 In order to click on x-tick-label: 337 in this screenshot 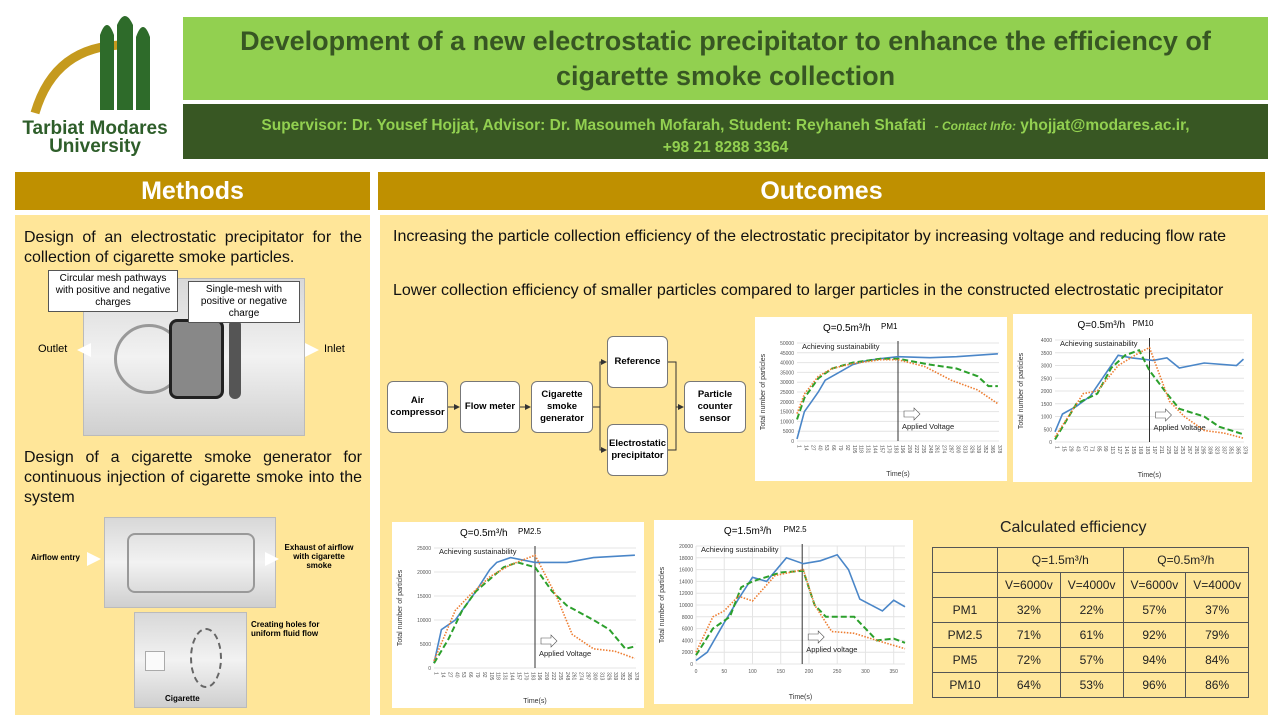, I will do `click(1224, 450)`.